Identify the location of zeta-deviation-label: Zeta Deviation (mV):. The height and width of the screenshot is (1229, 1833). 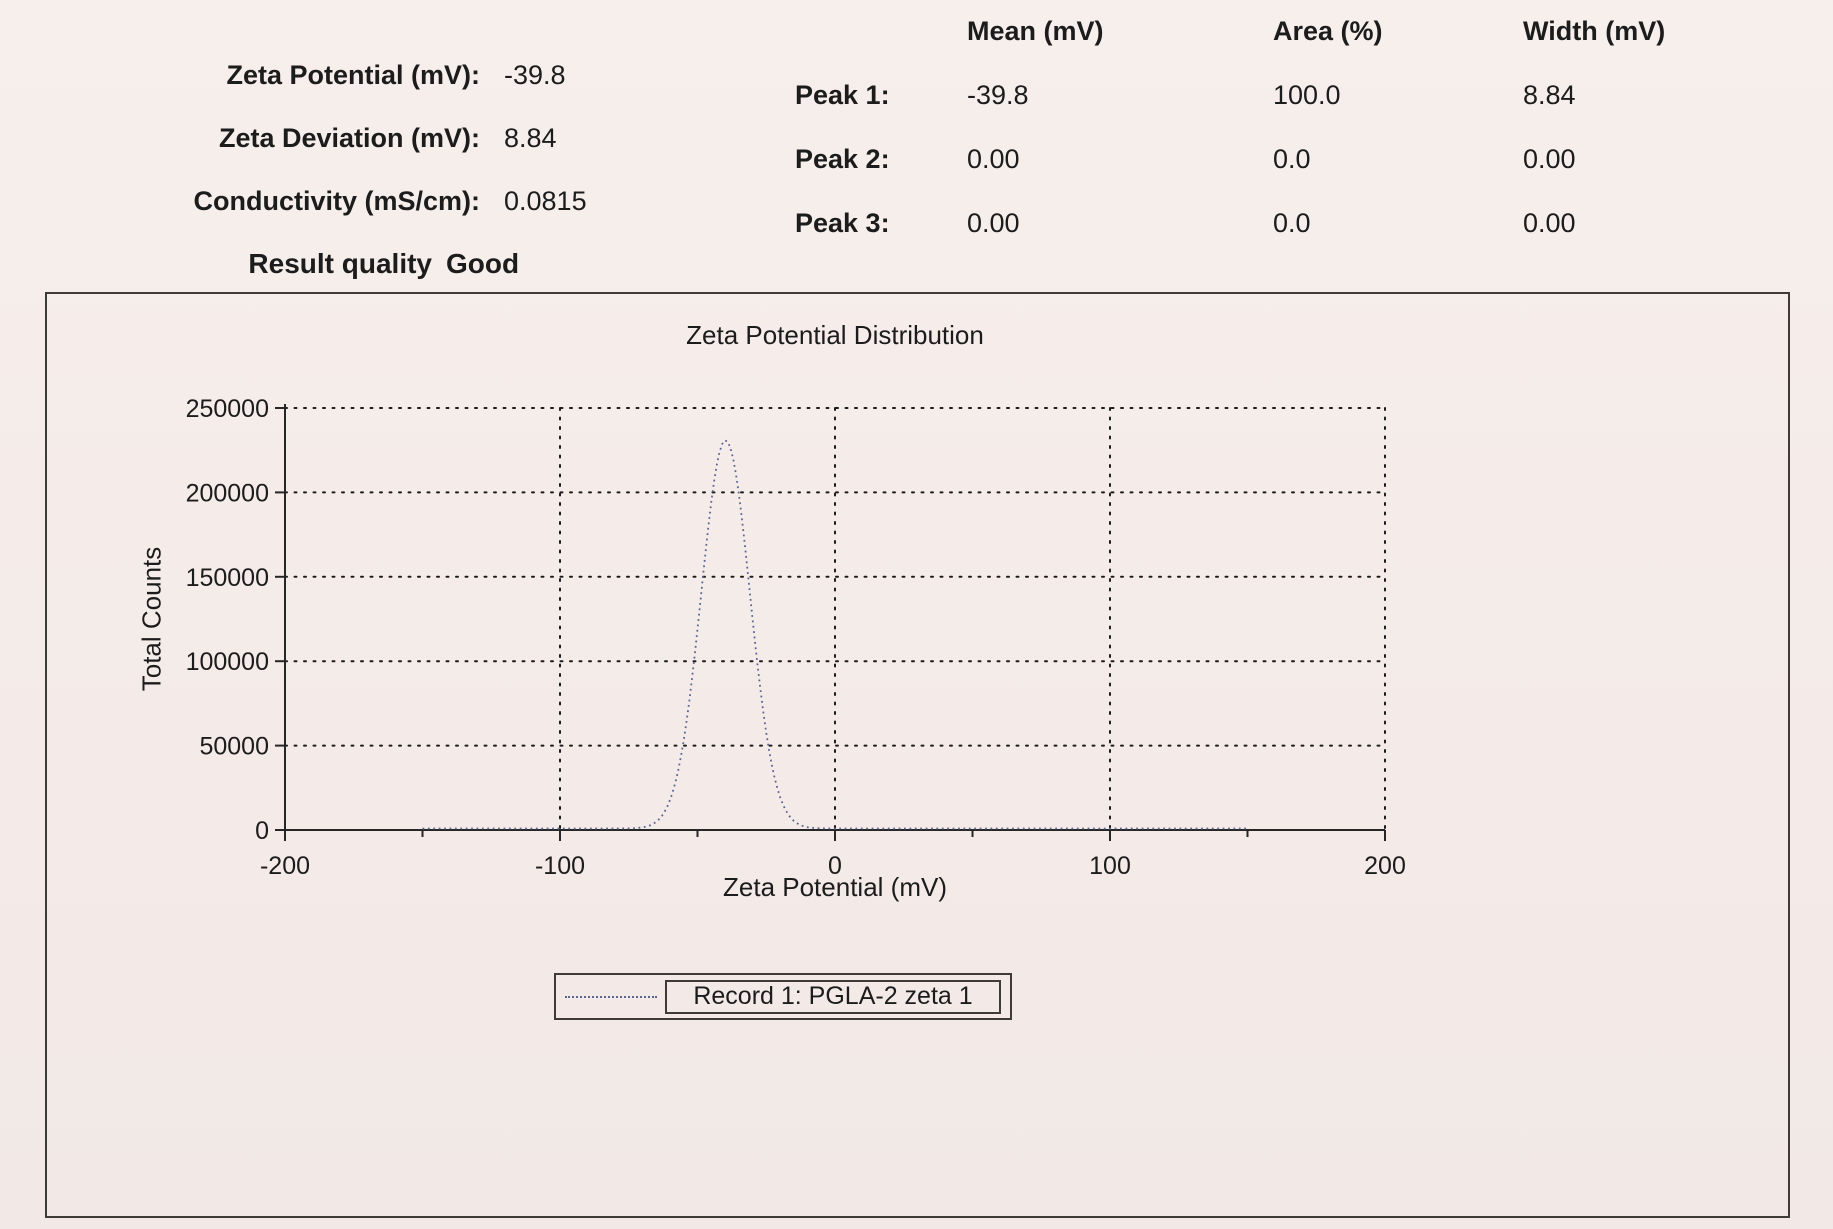
(349, 138).